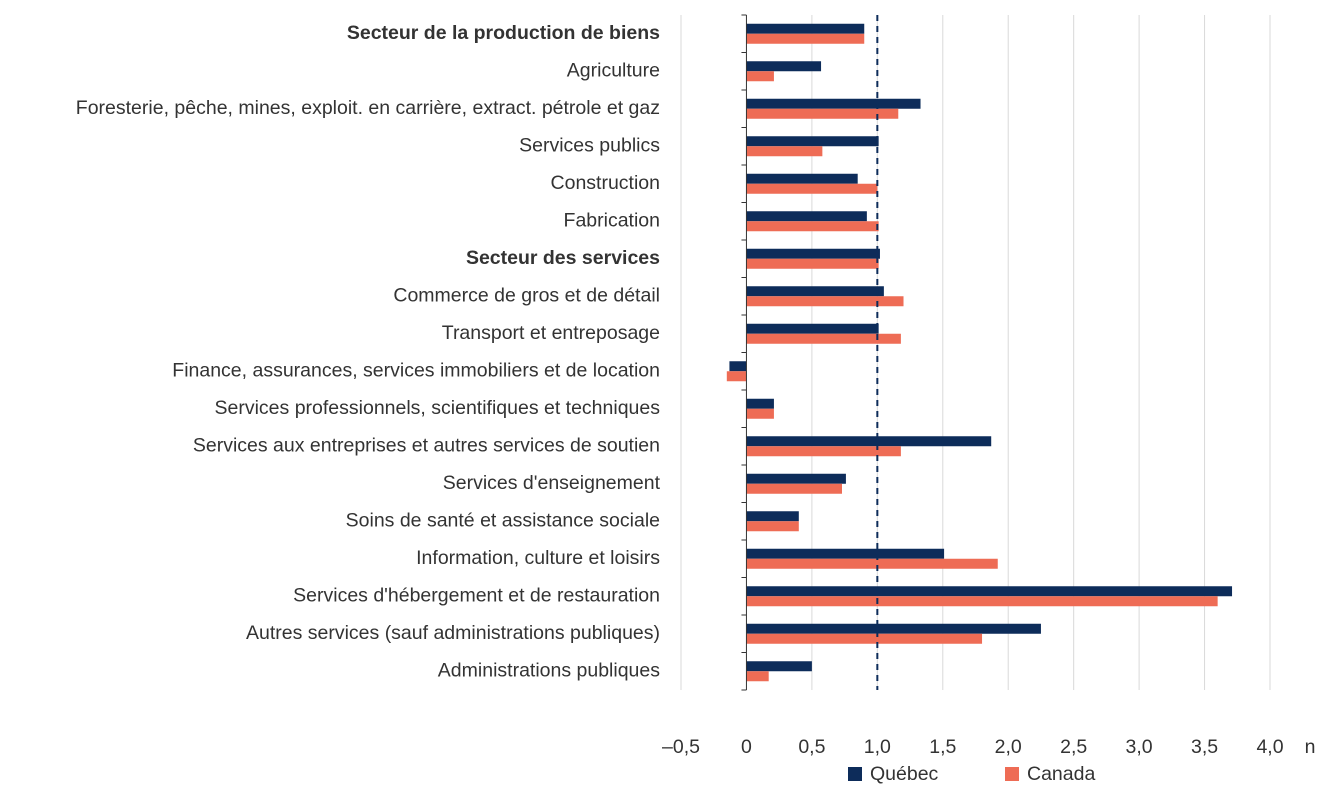  What do you see at coordinates (1139, 747) in the screenshot?
I see `x-tick-label: 3,0` at bounding box center [1139, 747].